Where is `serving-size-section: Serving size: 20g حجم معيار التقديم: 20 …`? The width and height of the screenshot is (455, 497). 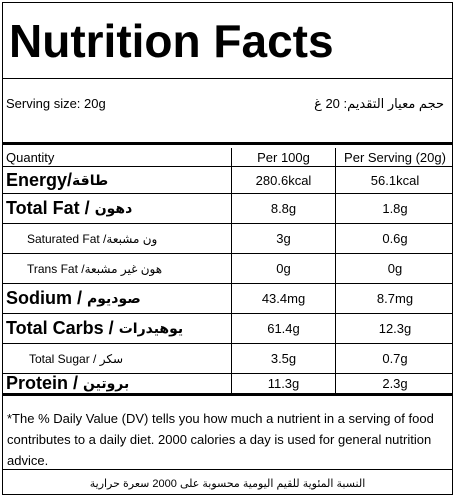 serving-size-section: Serving size: 20g حجم معيار التقديم: 20 … is located at coordinates (227, 112).